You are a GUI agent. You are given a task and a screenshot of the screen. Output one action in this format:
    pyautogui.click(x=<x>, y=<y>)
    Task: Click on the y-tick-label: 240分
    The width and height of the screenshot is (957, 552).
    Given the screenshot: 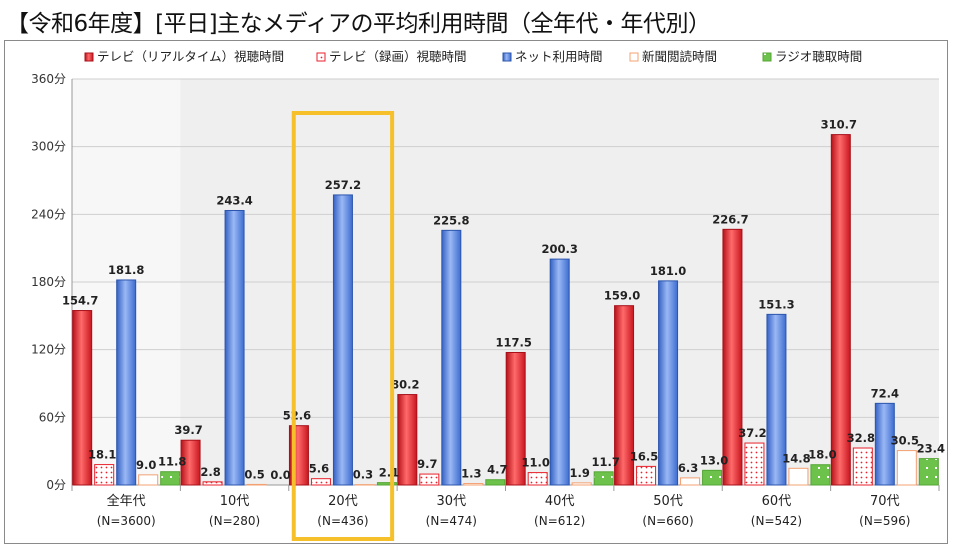 What is the action you would take?
    pyautogui.click(x=48, y=214)
    